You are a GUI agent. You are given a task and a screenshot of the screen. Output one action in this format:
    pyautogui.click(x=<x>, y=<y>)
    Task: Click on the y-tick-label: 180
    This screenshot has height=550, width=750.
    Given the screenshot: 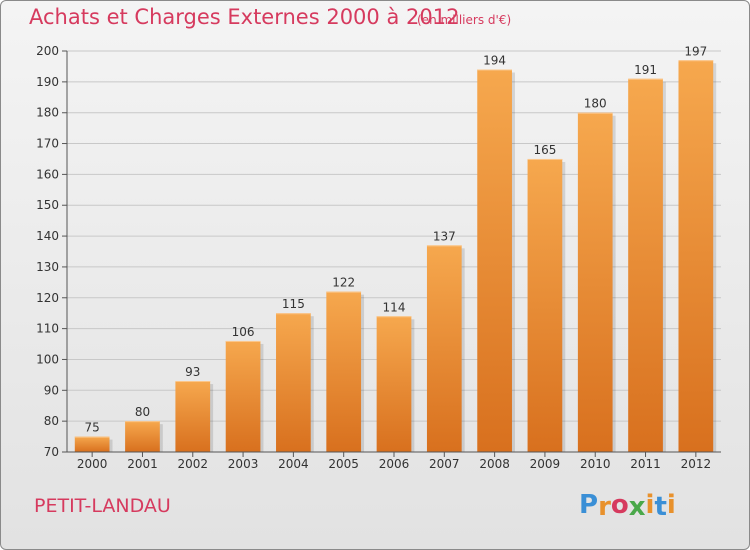 What is the action you would take?
    pyautogui.click(x=47, y=113)
    